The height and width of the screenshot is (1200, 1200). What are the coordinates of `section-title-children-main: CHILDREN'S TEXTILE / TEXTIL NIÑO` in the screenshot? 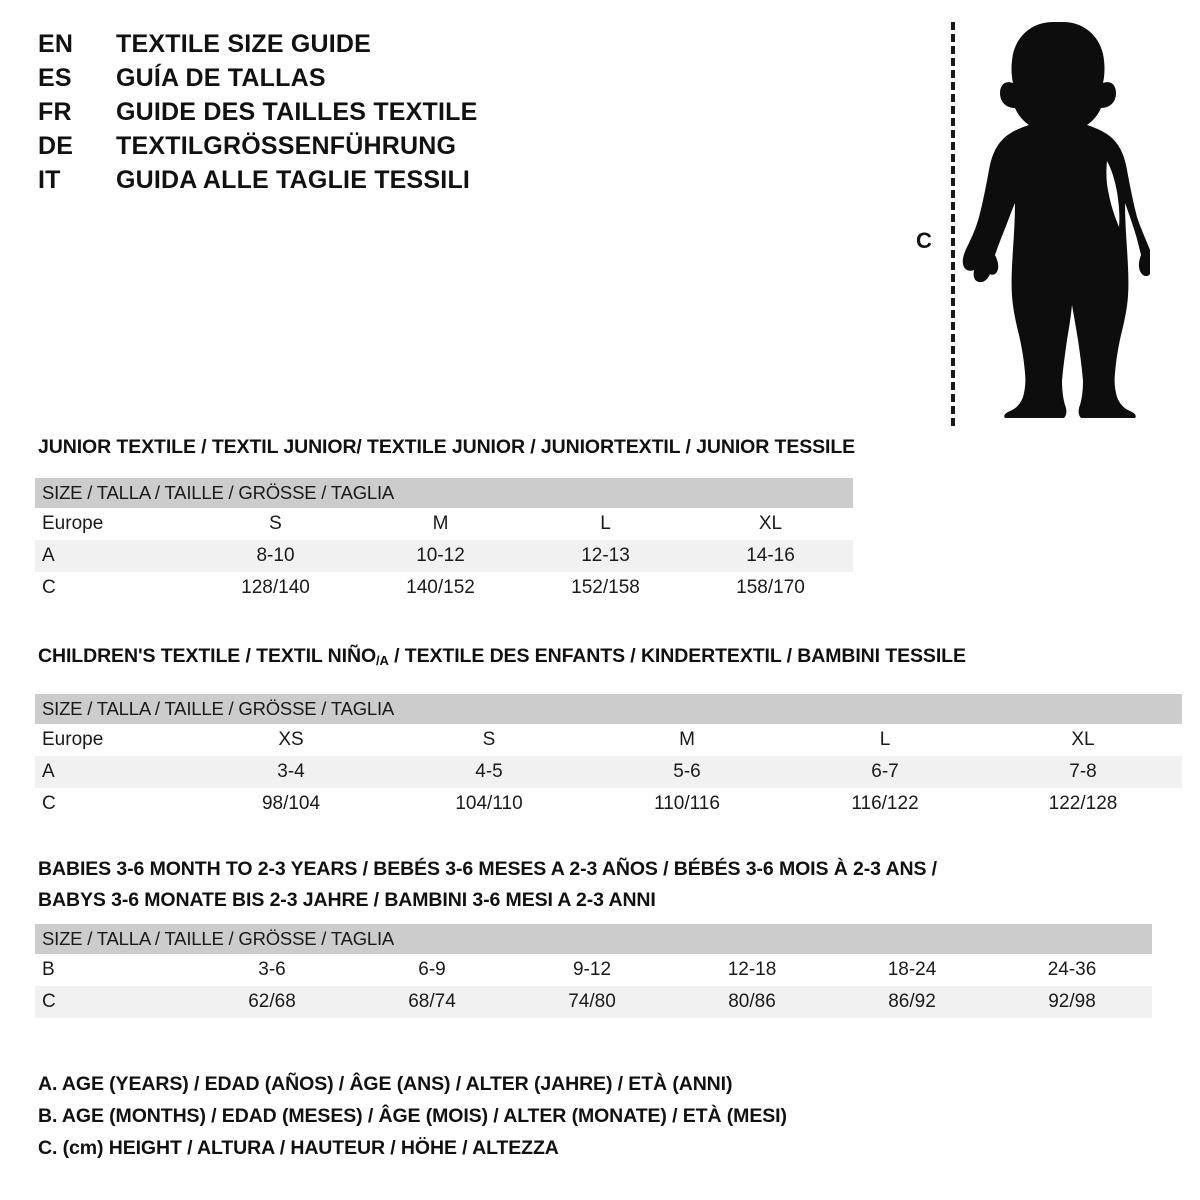 It's located at (207, 656).